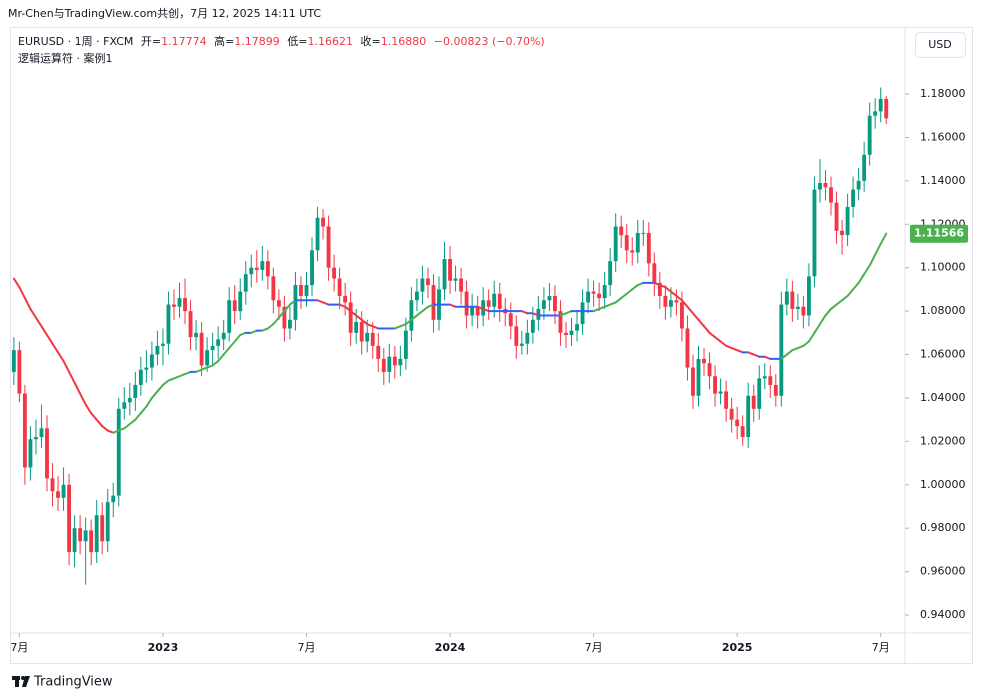  I want to click on logo-stem, so click(17, 681).